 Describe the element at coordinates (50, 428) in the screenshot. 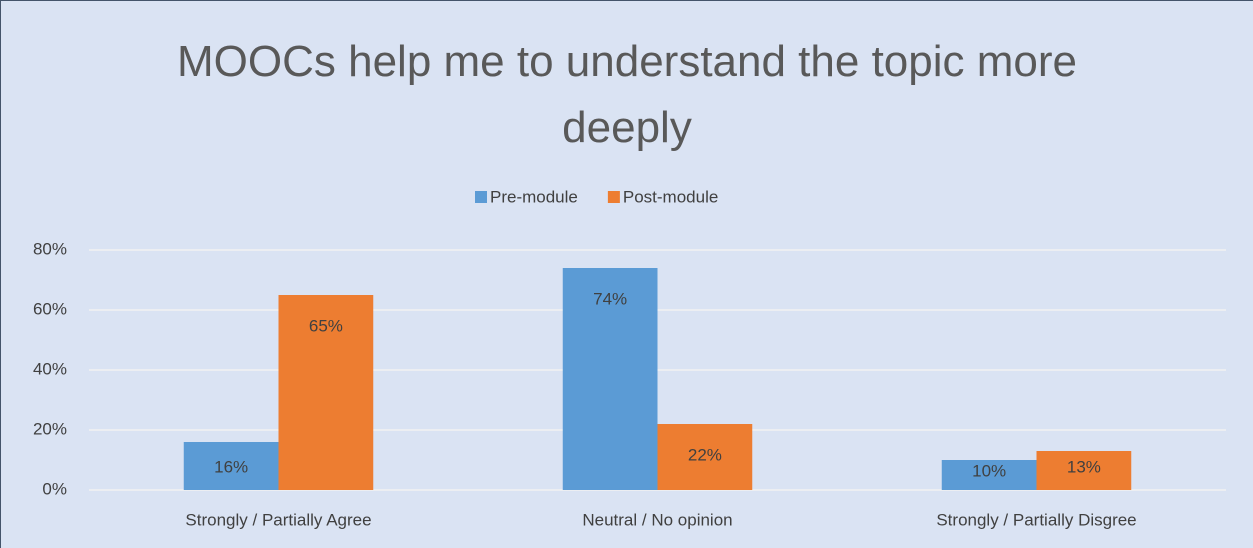

I see `y-tick-label: 20%` at that location.